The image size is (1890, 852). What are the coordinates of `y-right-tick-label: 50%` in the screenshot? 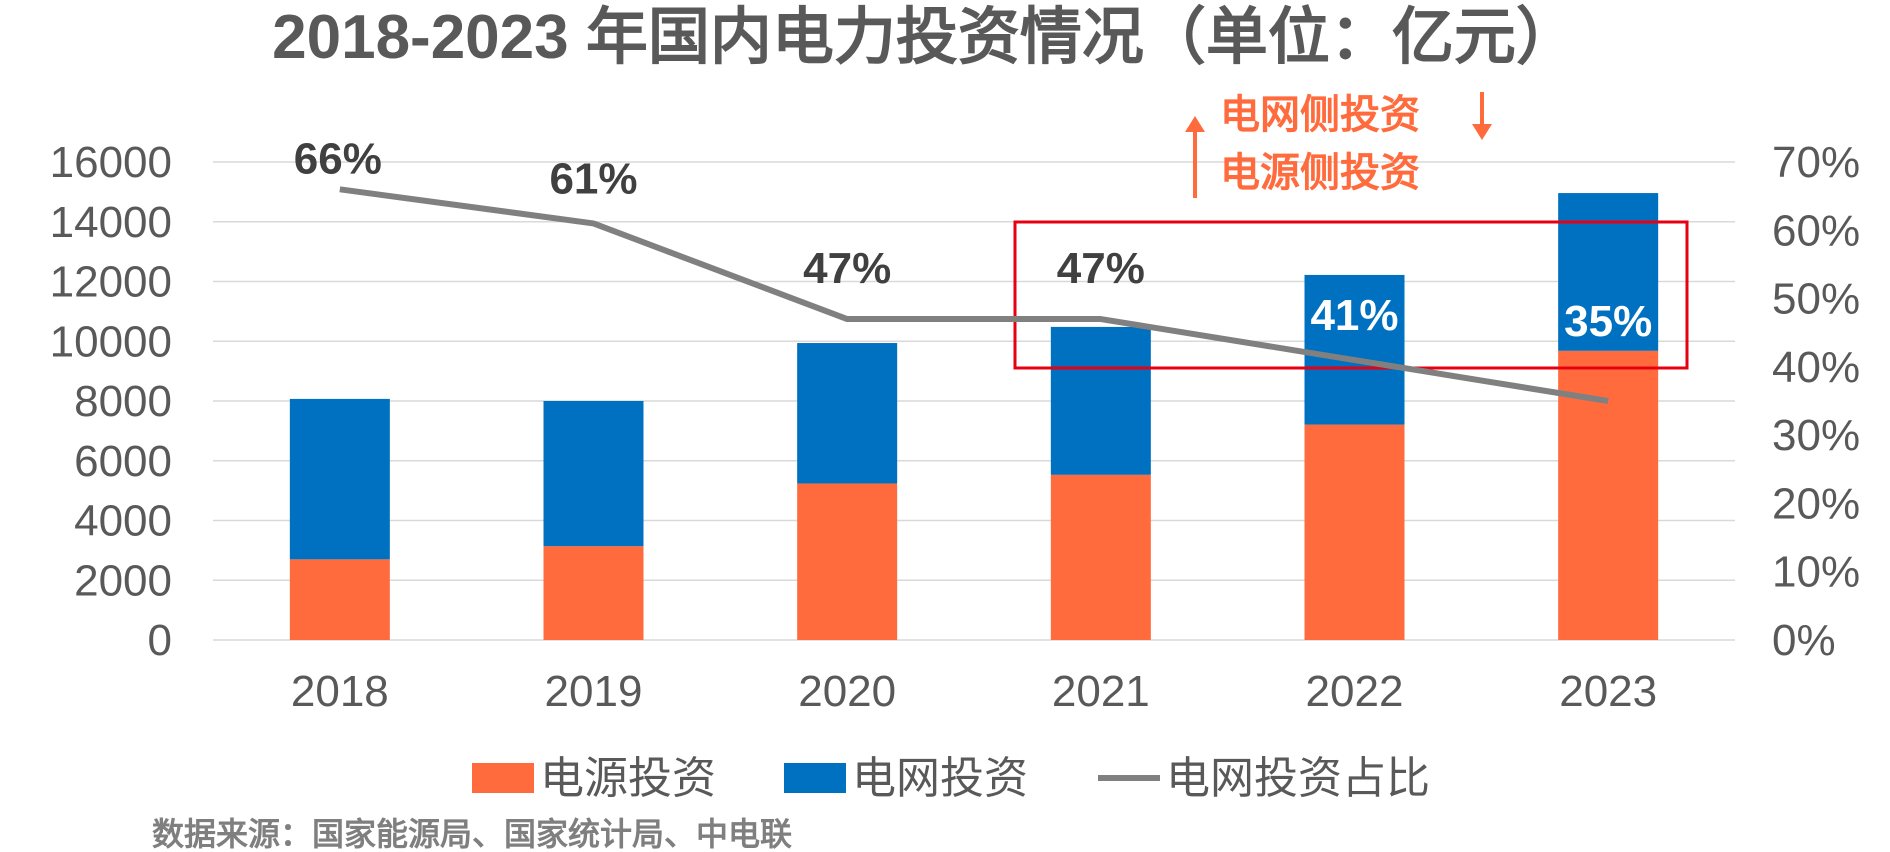 It's located at (1816, 299).